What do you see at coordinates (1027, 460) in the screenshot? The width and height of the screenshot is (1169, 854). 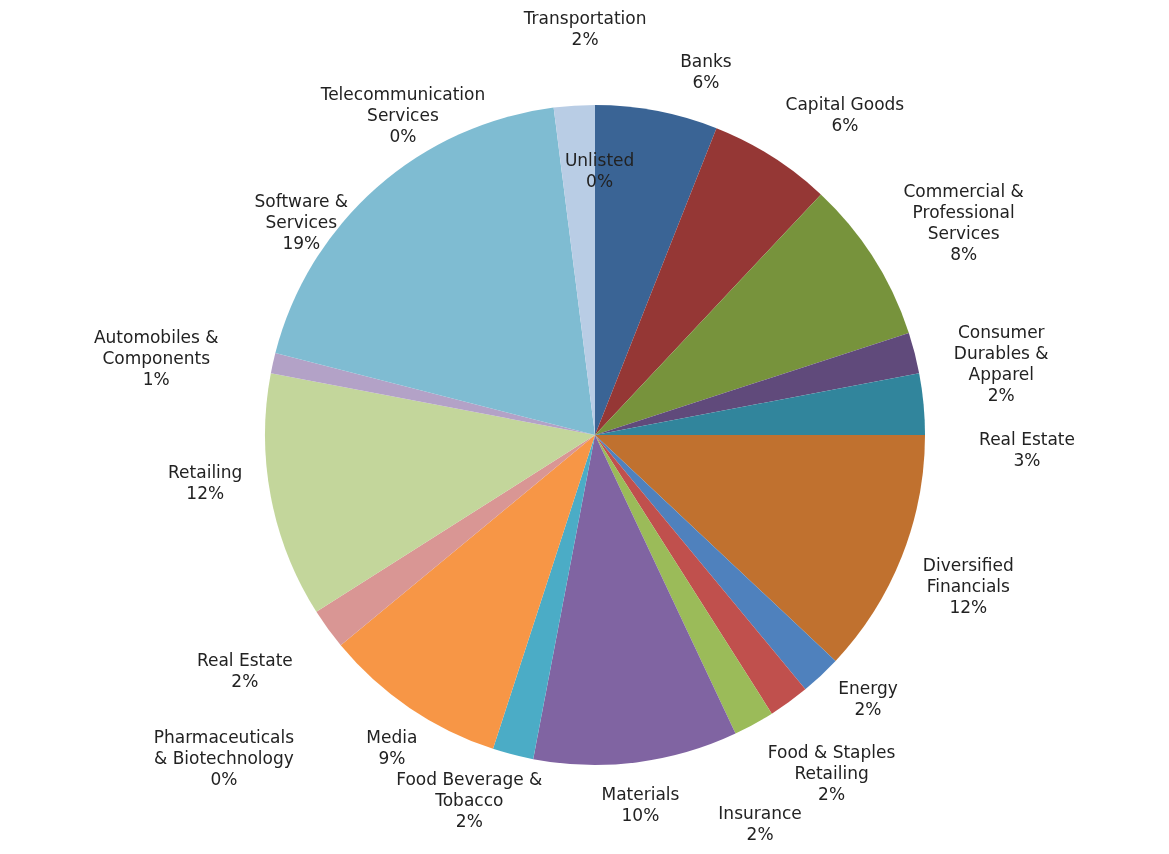 I see `data-label: 3%` at bounding box center [1027, 460].